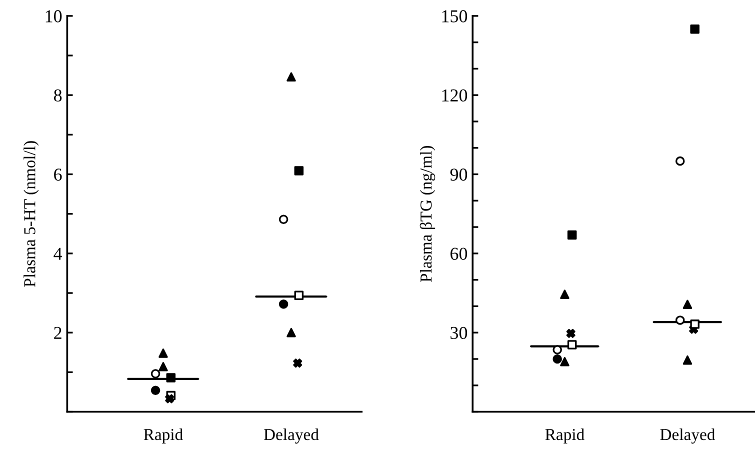  What do you see at coordinates (459, 254) in the screenshot?
I see `y-tick-label: 60` at bounding box center [459, 254].